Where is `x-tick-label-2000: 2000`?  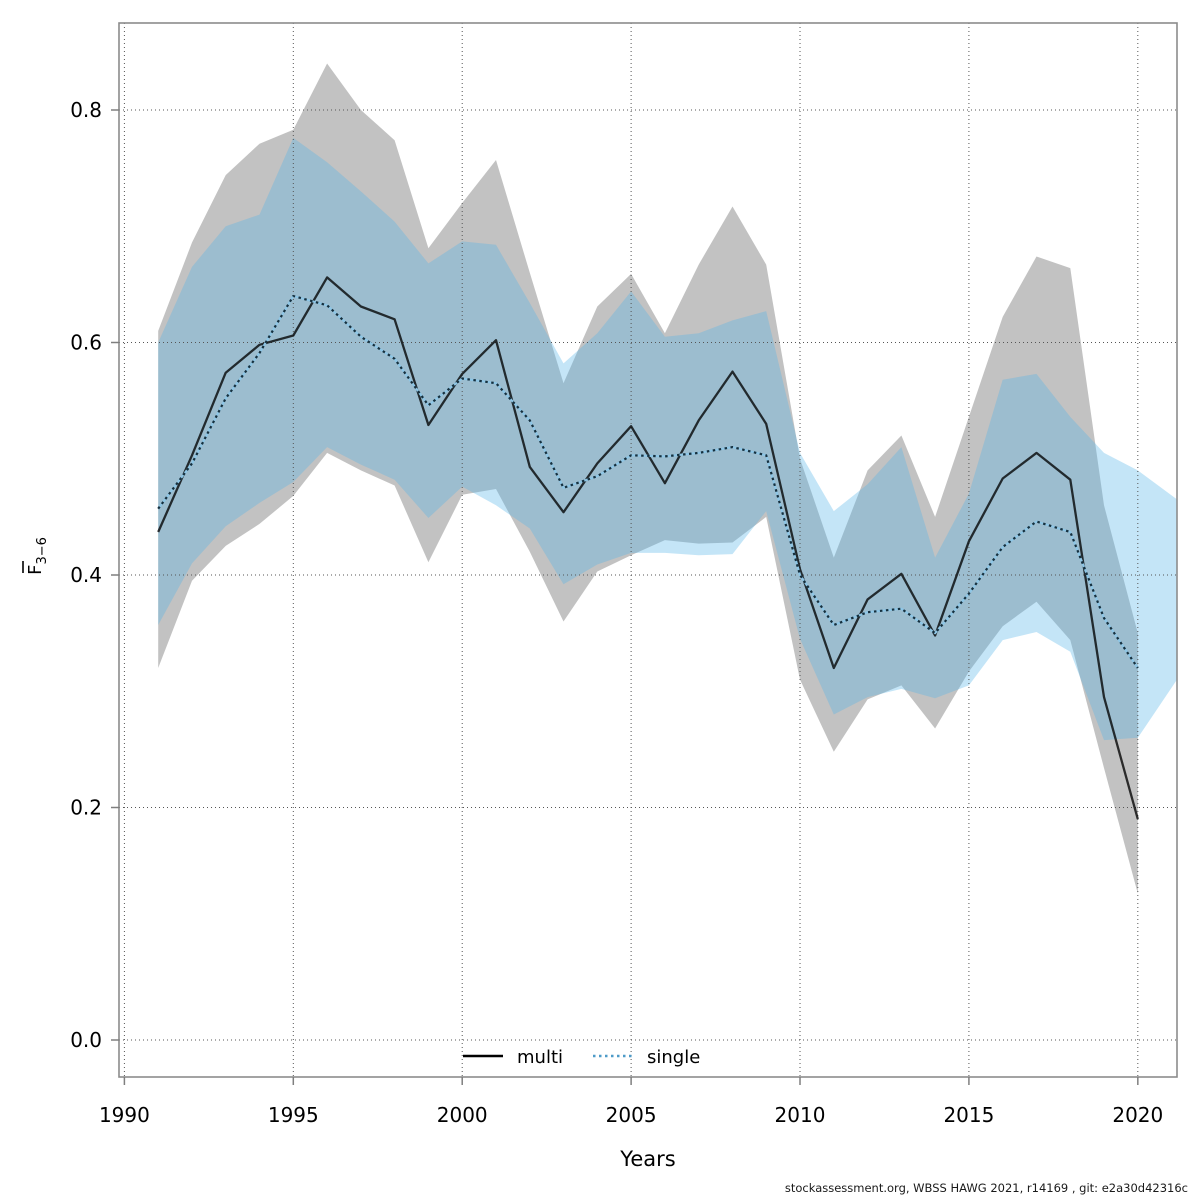 x-tick-label-2000: 2000 is located at coordinates (462, 1115).